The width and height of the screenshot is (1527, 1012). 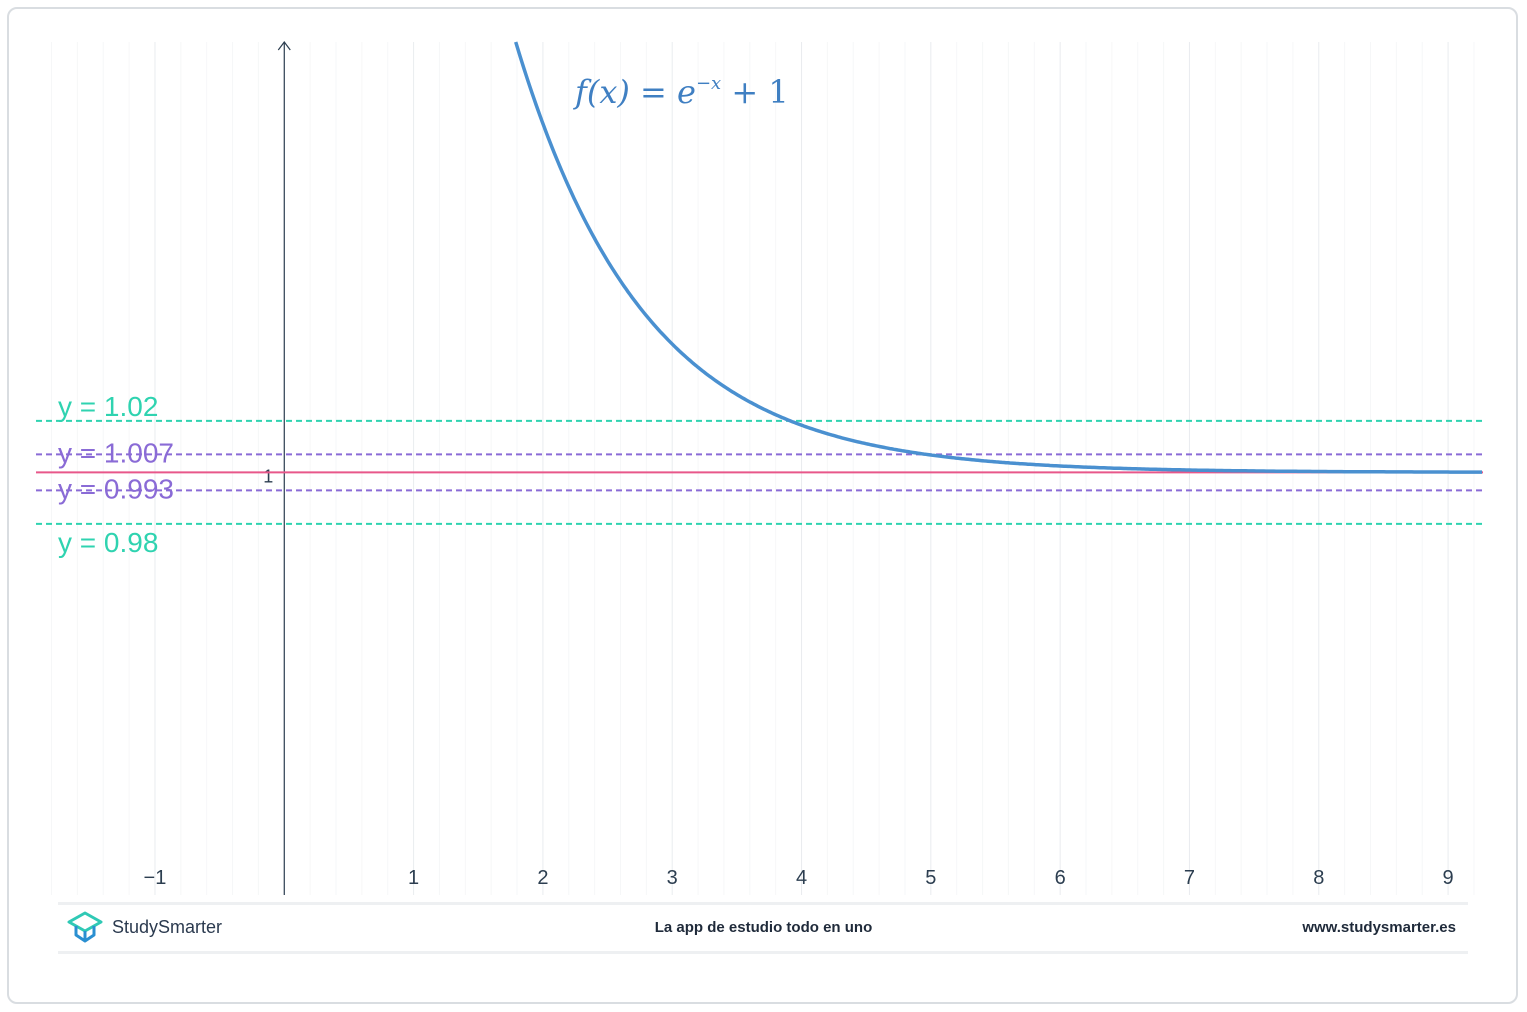 I want to click on chart-title-part: + 1, so click(x=755, y=92).